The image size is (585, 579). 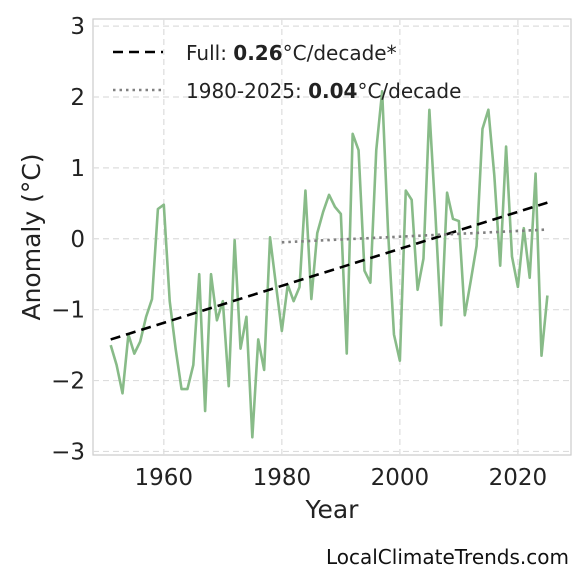 I want to click on legend-recent-prefix: 1980-2025:, so click(x=247, y=91).